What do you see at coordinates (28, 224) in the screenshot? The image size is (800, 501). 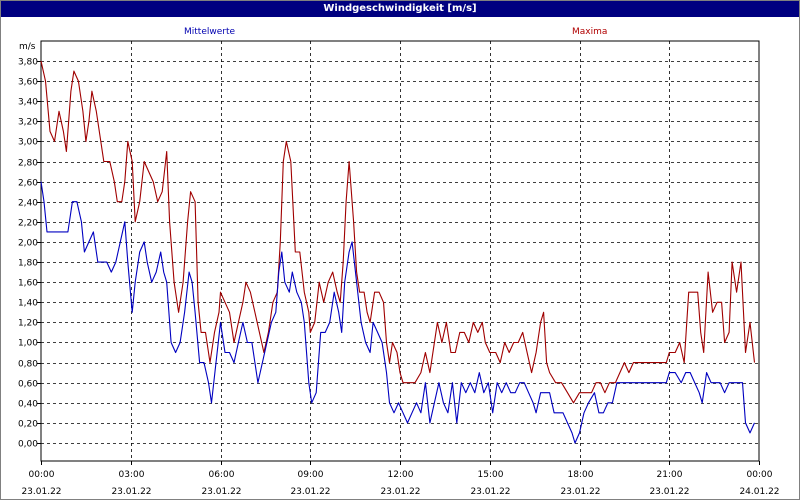 I see `y-tick-label: 2,20` at bounding box center [28, 224].